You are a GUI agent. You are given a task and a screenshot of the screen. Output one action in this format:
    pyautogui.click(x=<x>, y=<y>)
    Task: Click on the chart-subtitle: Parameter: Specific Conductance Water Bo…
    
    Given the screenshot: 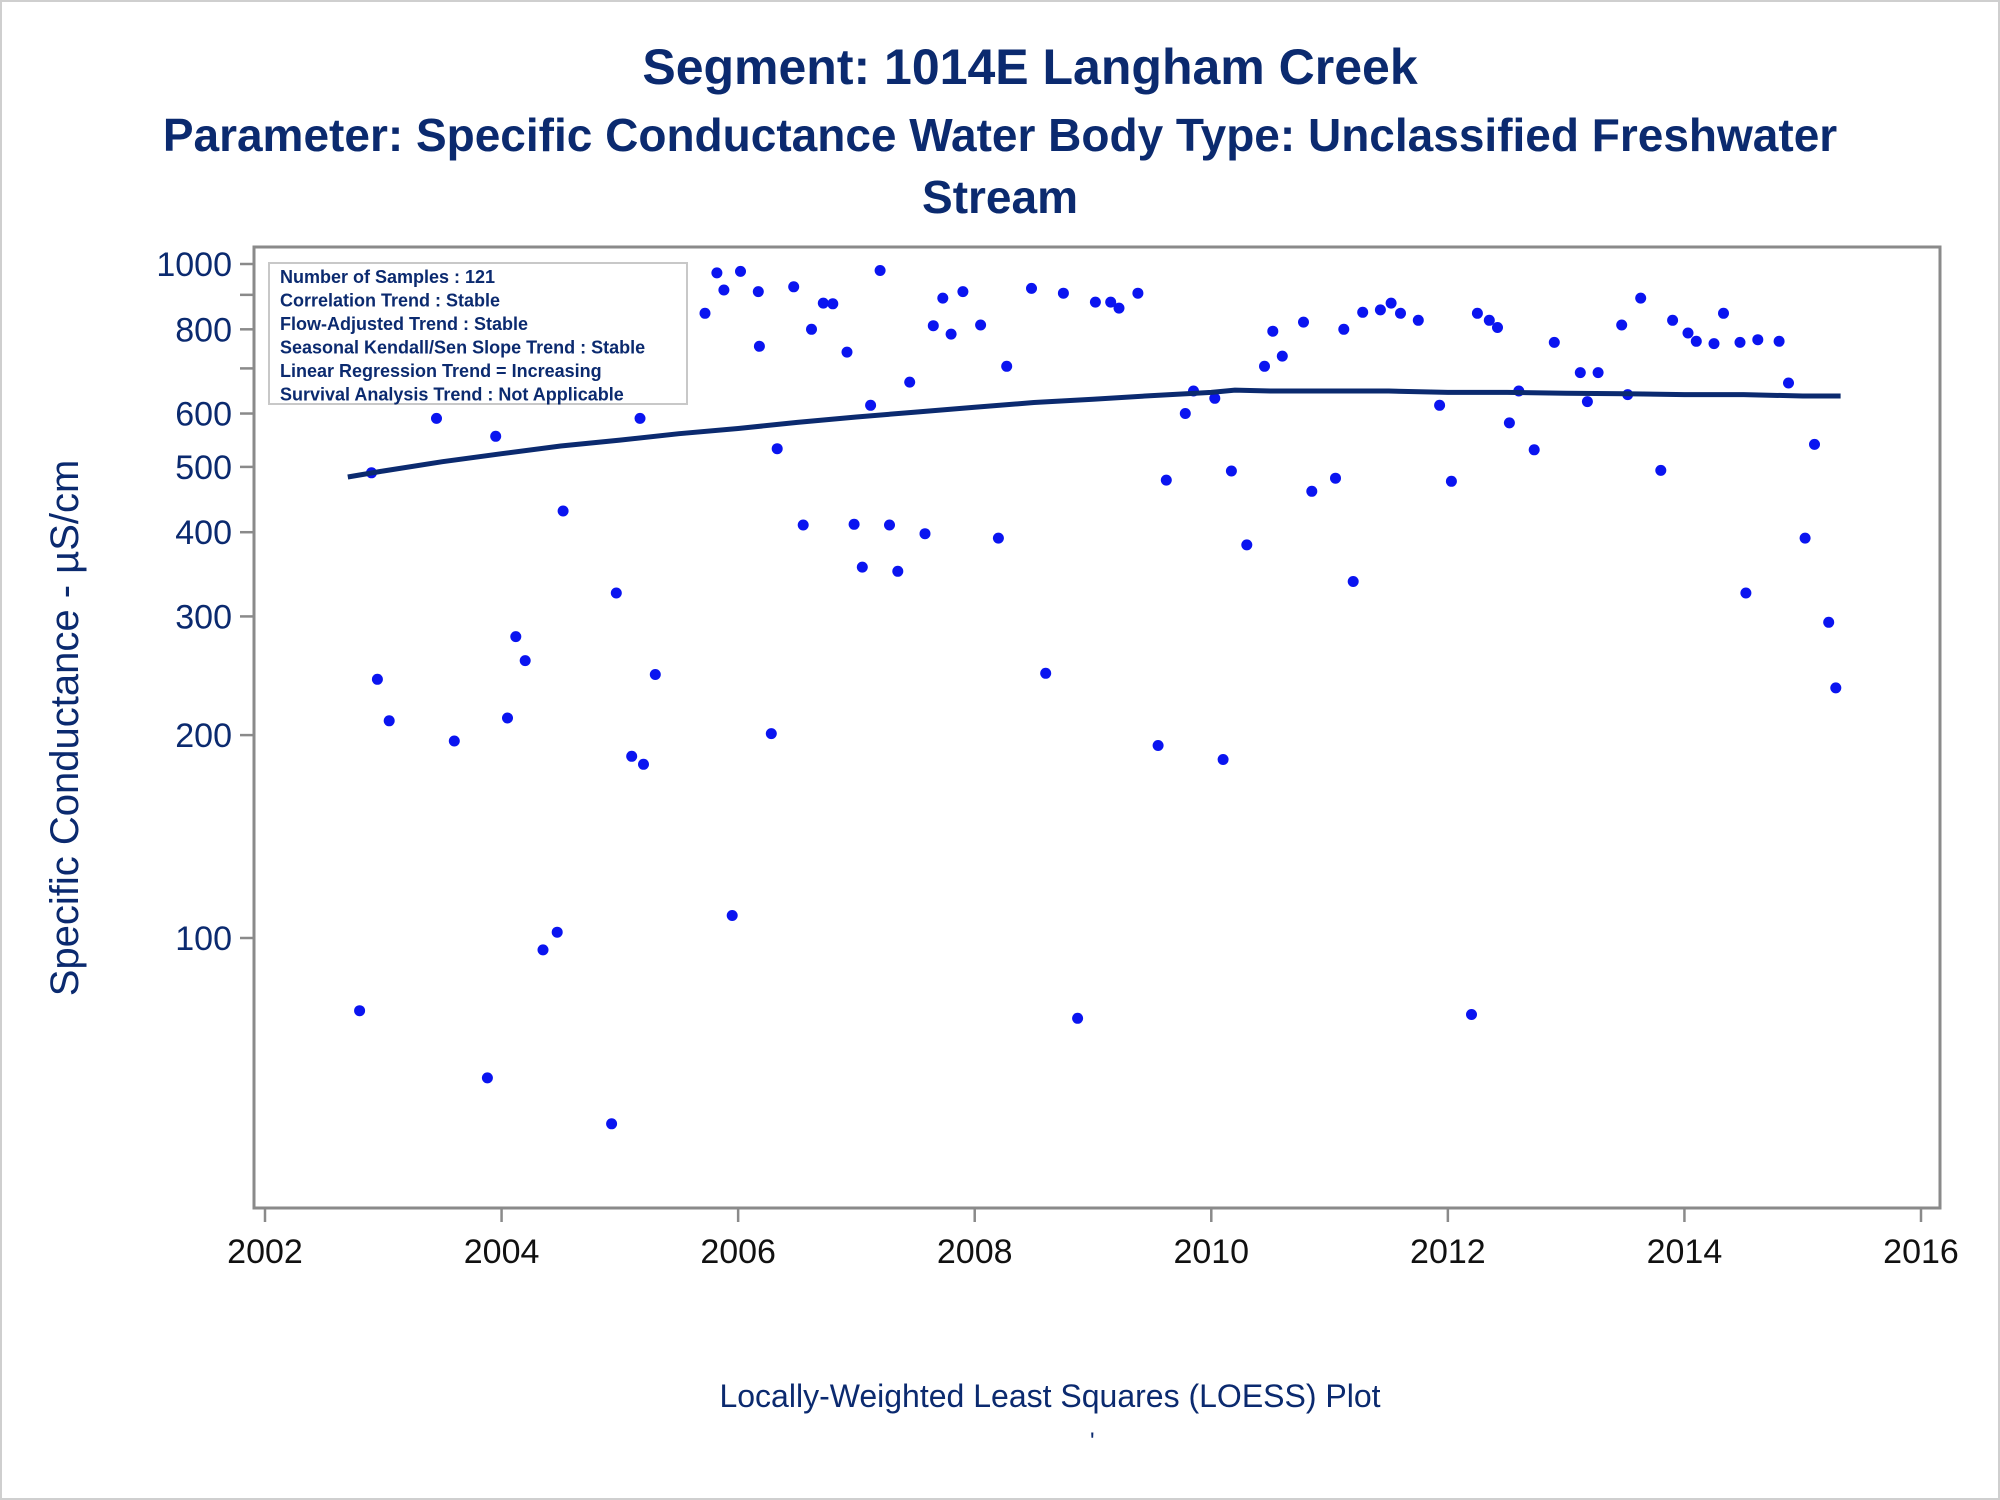 What is the action you would take?
    pyautogui.click(x=1000, y=166)
    